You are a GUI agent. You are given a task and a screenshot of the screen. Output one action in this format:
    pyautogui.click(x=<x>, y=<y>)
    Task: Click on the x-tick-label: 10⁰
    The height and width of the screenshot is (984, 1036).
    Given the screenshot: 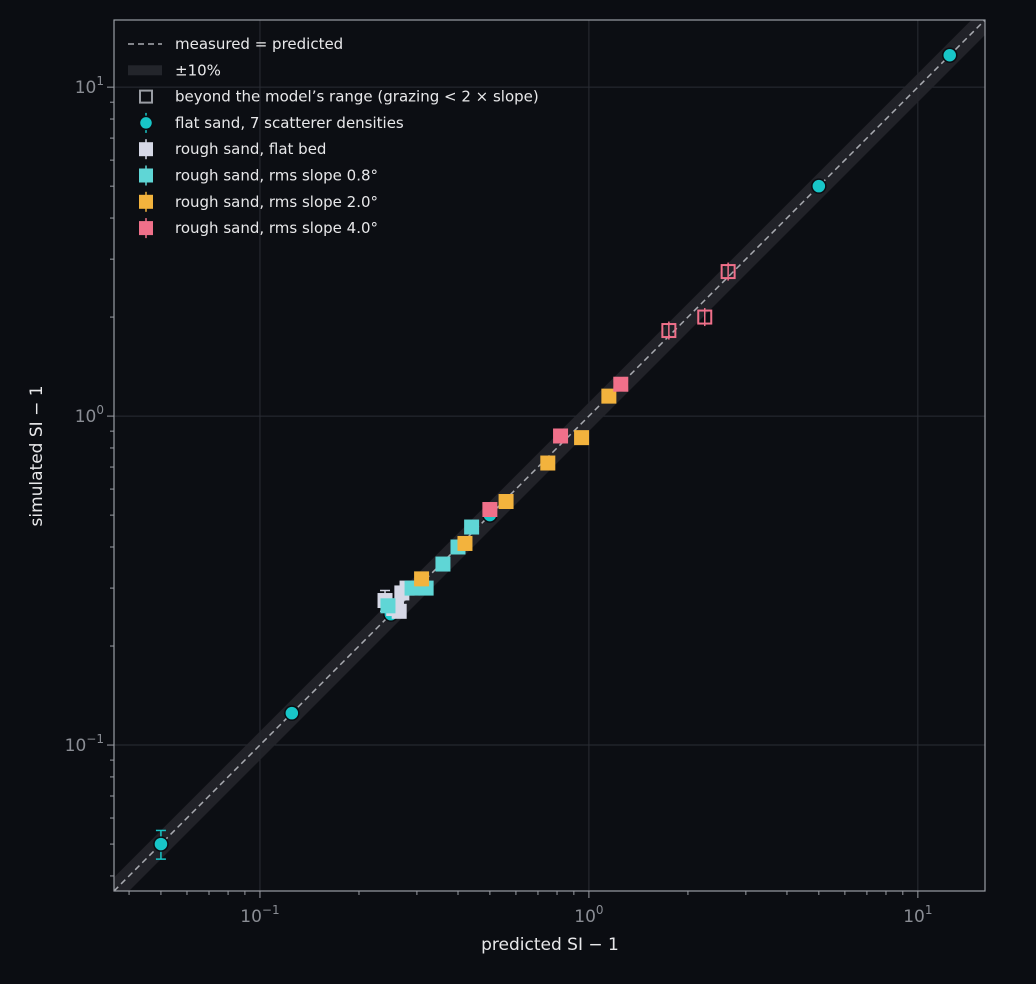 What is the action you would take?
    pyautogui.click(x=588, y=915)
    